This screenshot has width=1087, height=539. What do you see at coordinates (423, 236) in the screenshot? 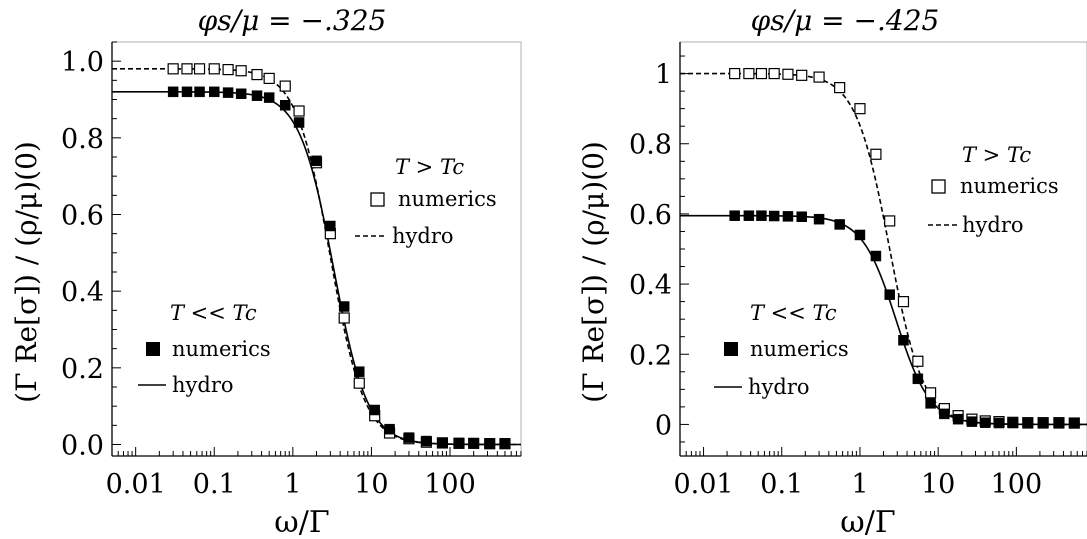
I see `left-legend-hot-hydro-label: hydro` at bounding box center [423, 236].